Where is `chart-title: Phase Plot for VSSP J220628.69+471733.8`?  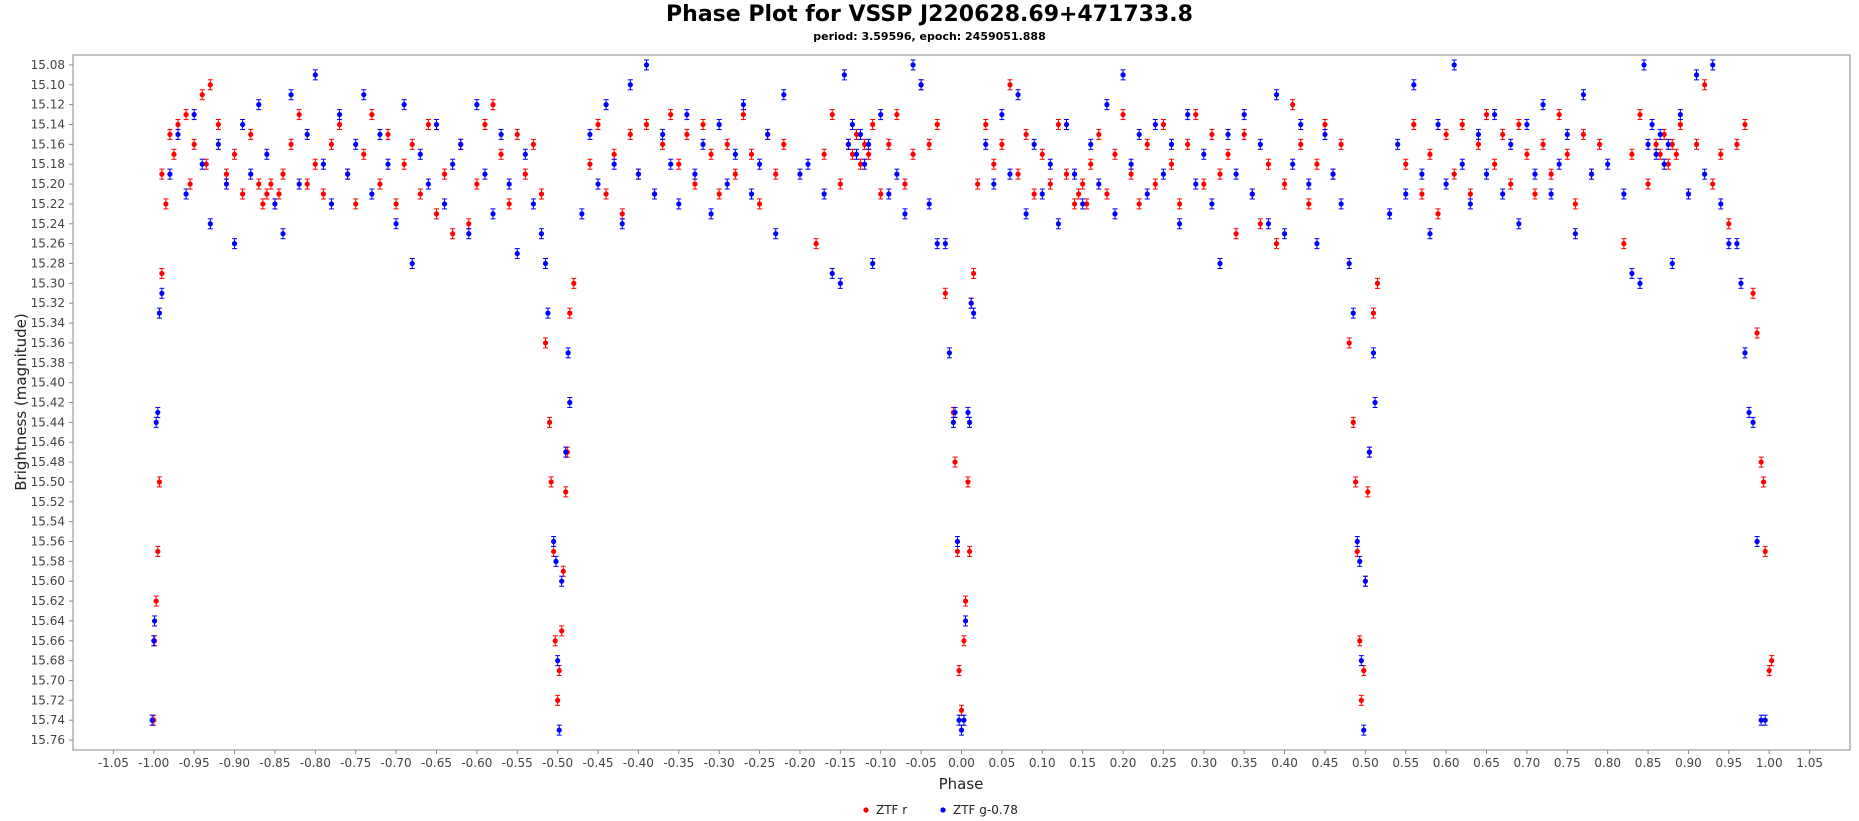 chart-title: Phase Plot for VSSP J220628.69+471733.8 is located at coordinates (929, 14).